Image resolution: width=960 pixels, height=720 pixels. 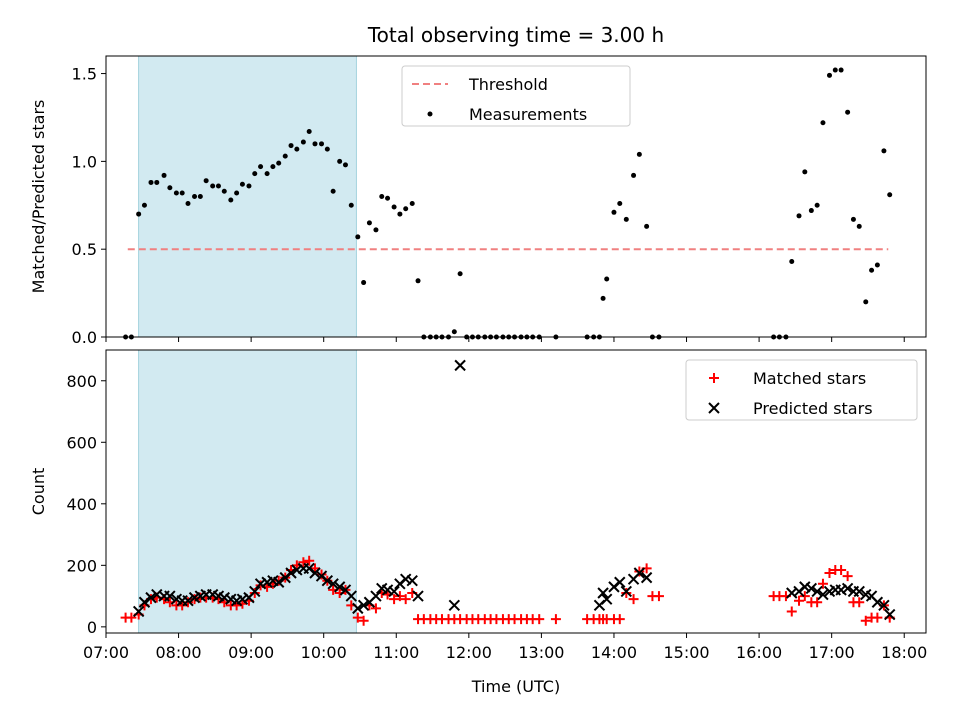 I want to click on legend-box, so click(x=516, y=96).